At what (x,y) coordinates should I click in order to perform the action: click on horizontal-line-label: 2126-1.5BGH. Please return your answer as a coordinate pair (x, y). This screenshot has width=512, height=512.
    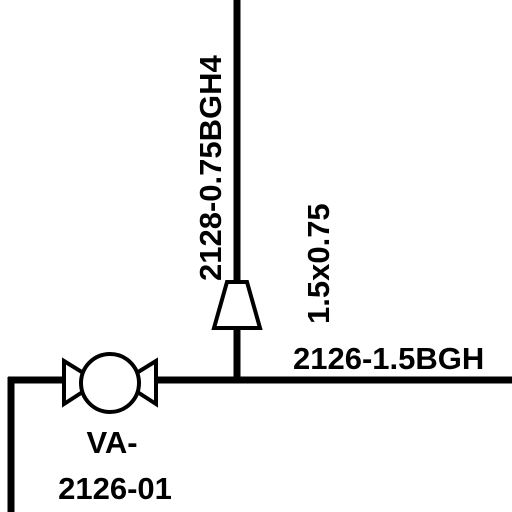
    Looking at the image, I should click on (388, 358).